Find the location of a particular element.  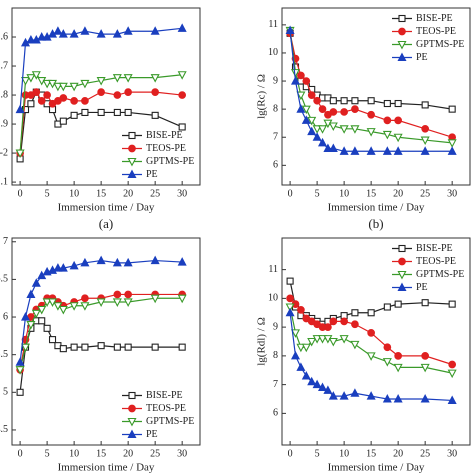

x-tick-label: 20 is located at coordinates (398, 193).